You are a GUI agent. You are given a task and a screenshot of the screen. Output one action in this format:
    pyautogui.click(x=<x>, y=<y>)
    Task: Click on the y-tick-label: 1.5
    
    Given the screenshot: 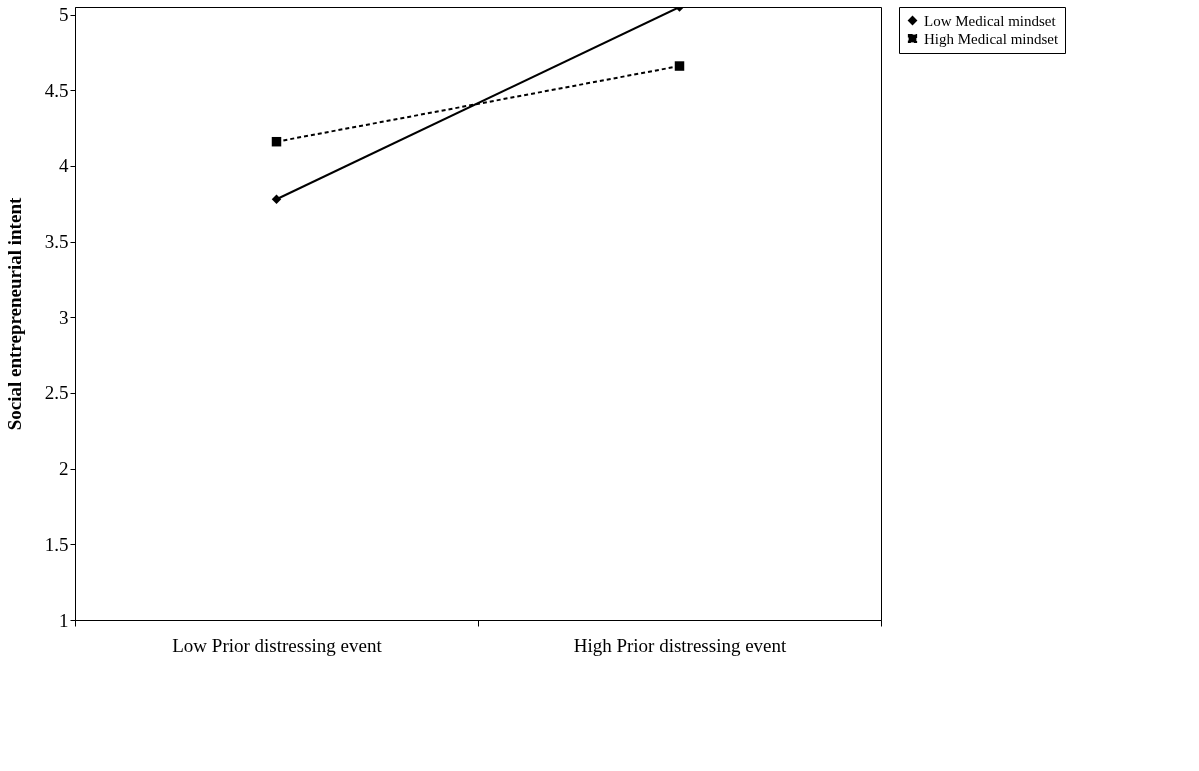 What is the action you would take?
    pyautogui.click(x=56, y=544)
    